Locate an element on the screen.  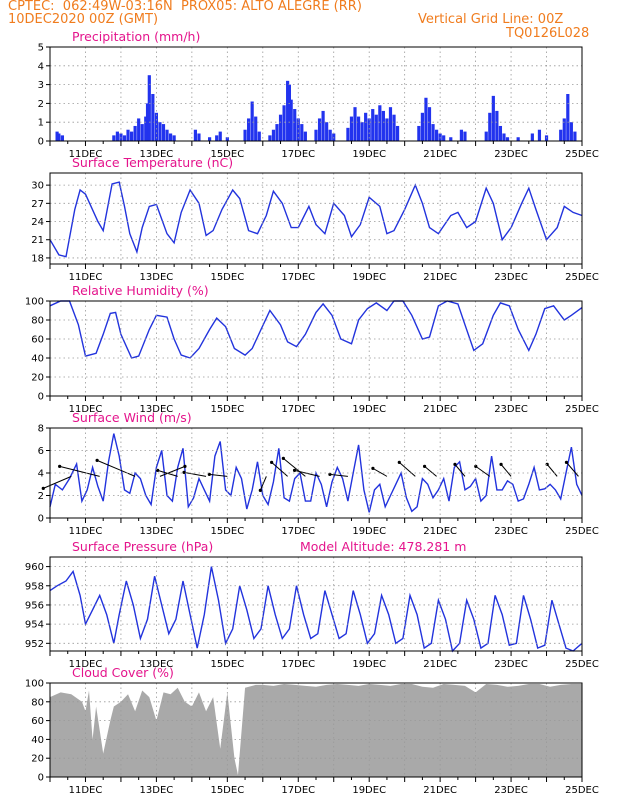
pres-annotation: Model Altitude: 478.281 m is located at coordinates (383, 546).